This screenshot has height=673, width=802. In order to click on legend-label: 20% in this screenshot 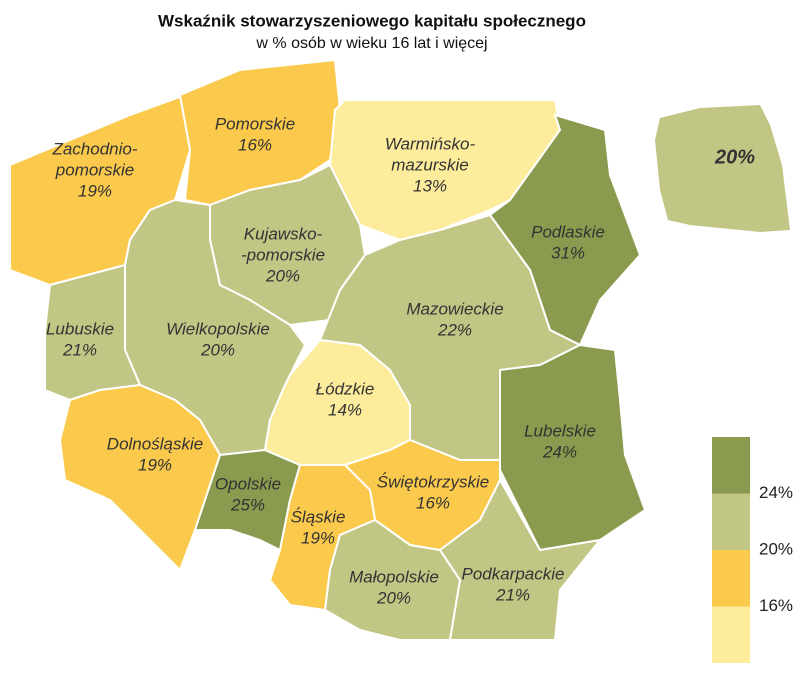, I will do `click(776, 548)`.